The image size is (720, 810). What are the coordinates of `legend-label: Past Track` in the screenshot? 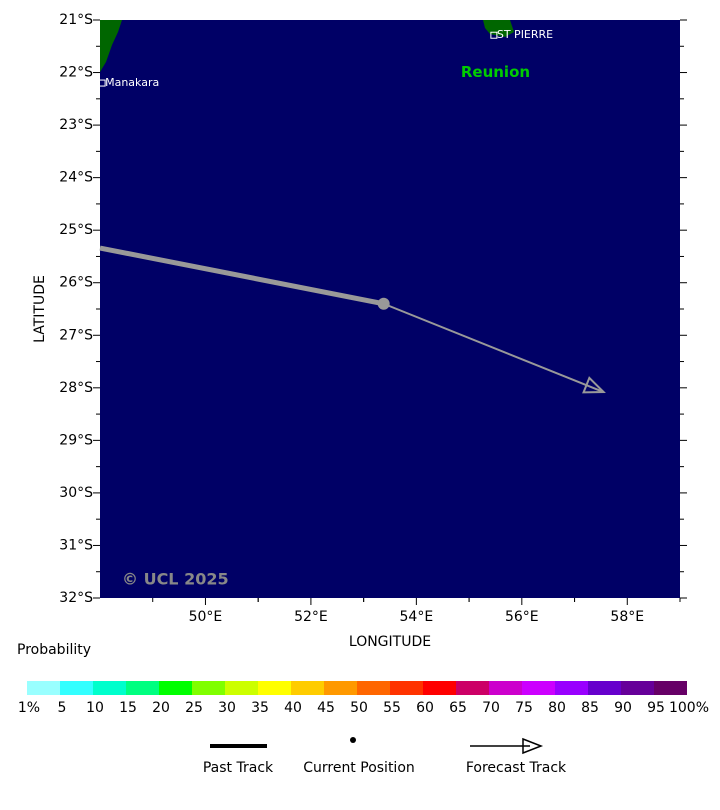 It's located at (238, 768).